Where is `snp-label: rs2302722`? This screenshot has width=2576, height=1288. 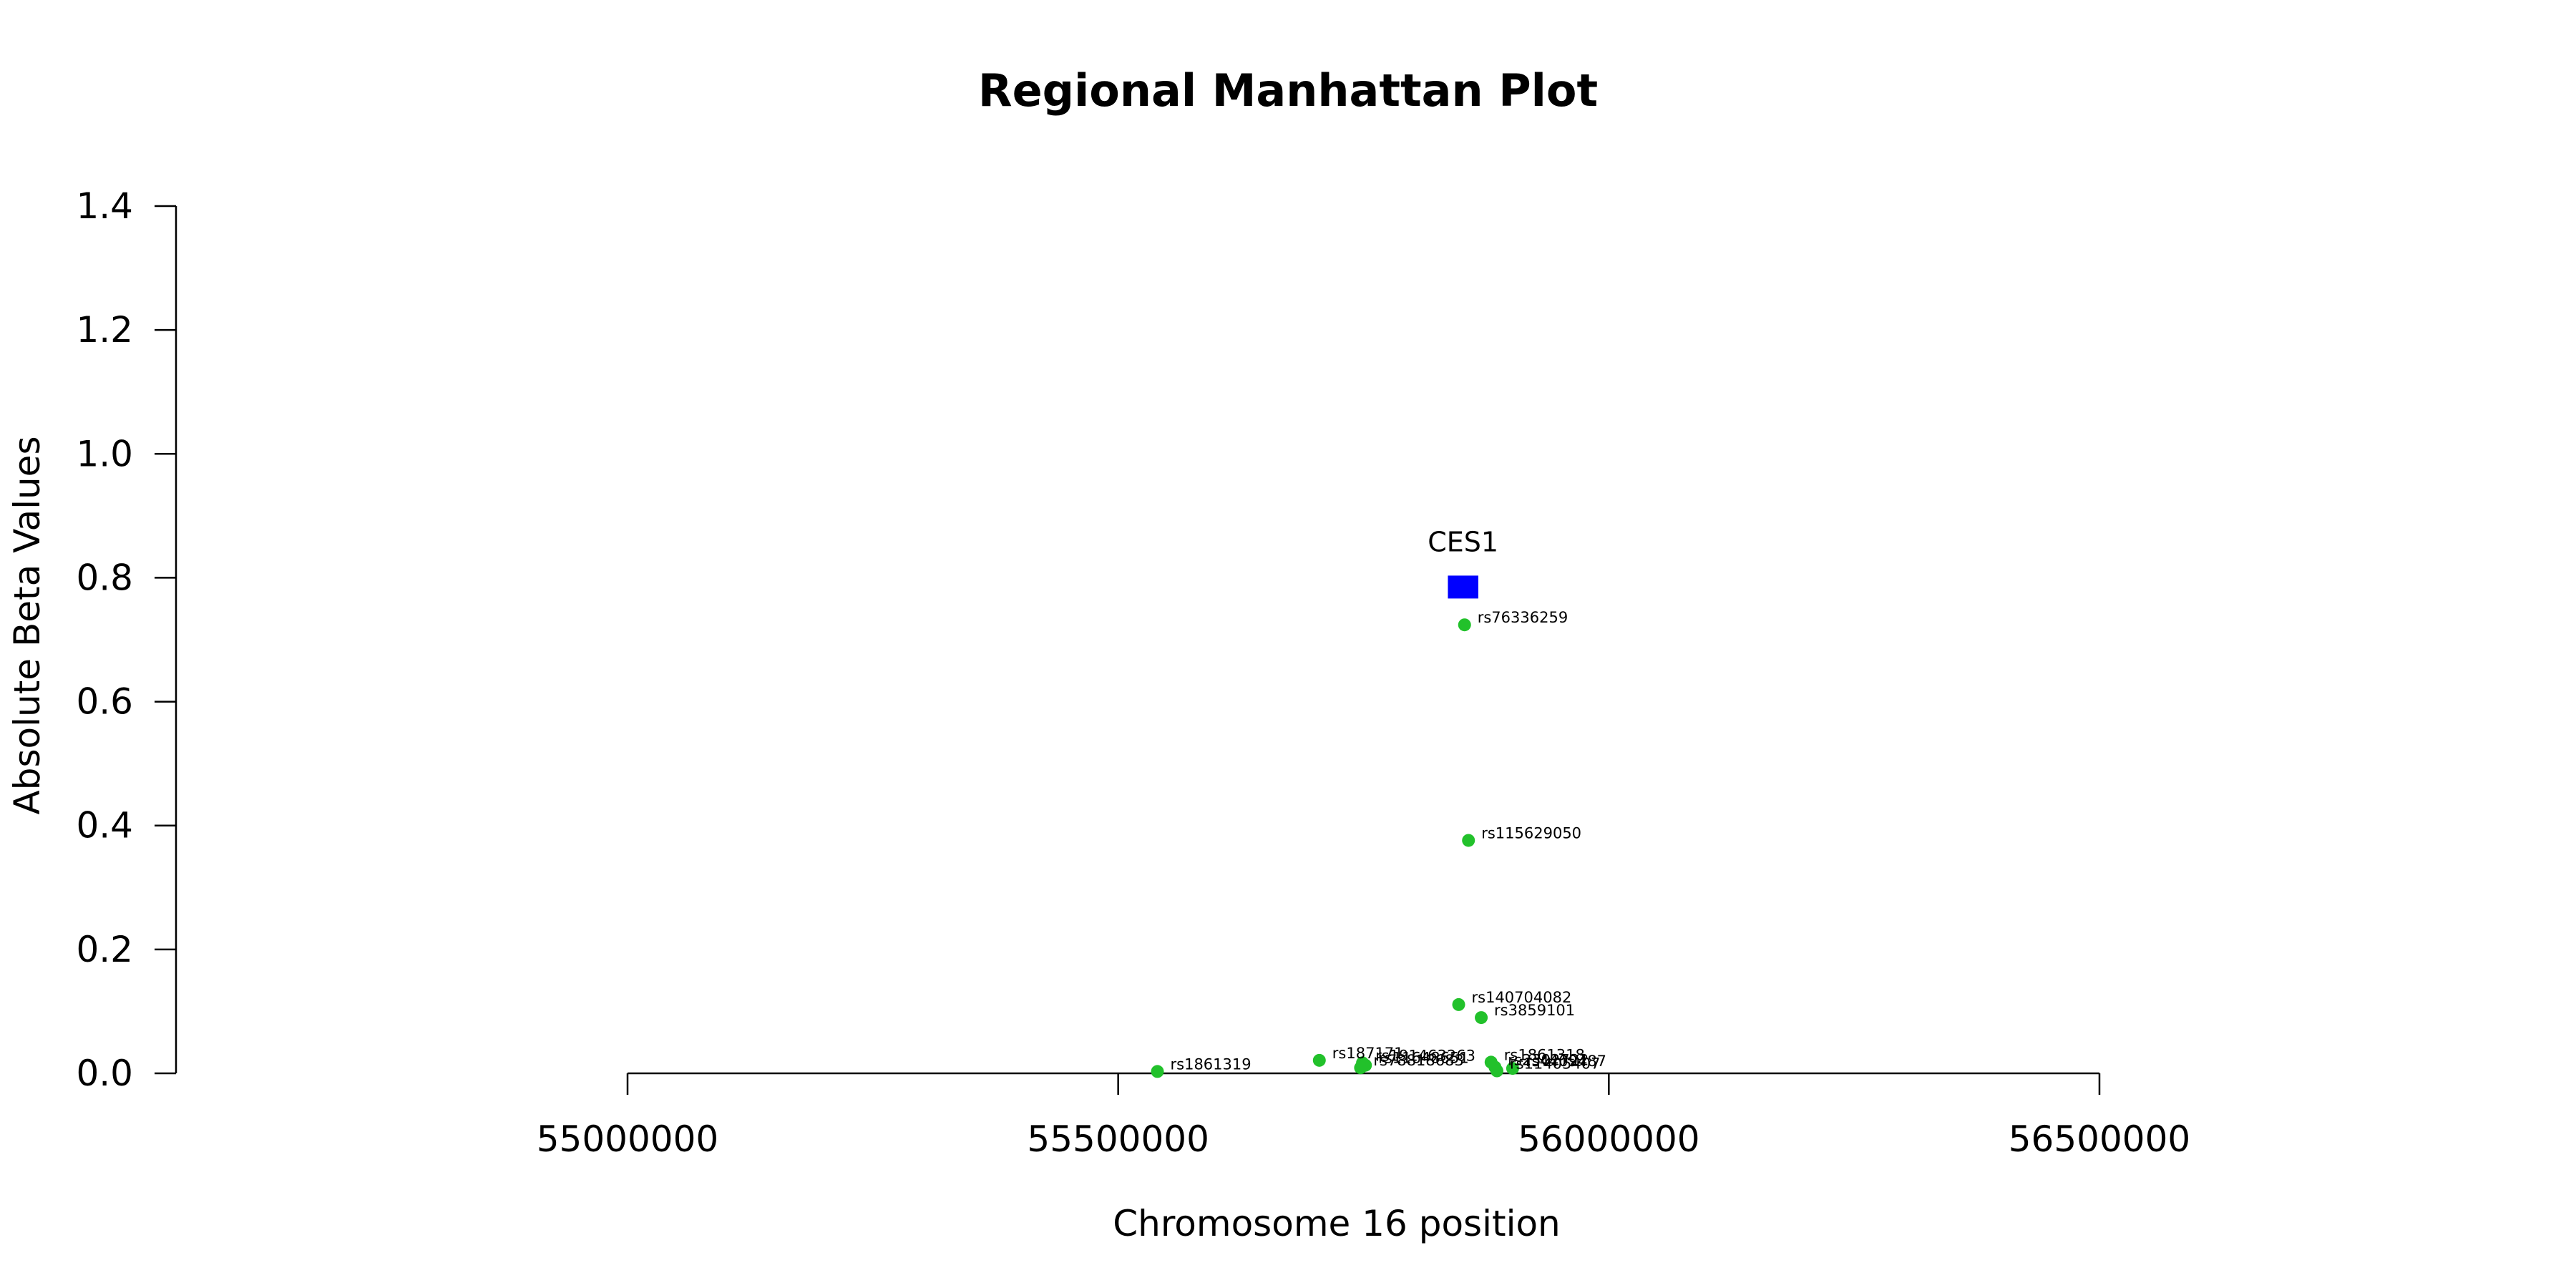
snp-label: rs2302722 is located at coordinates (1548, 1059).